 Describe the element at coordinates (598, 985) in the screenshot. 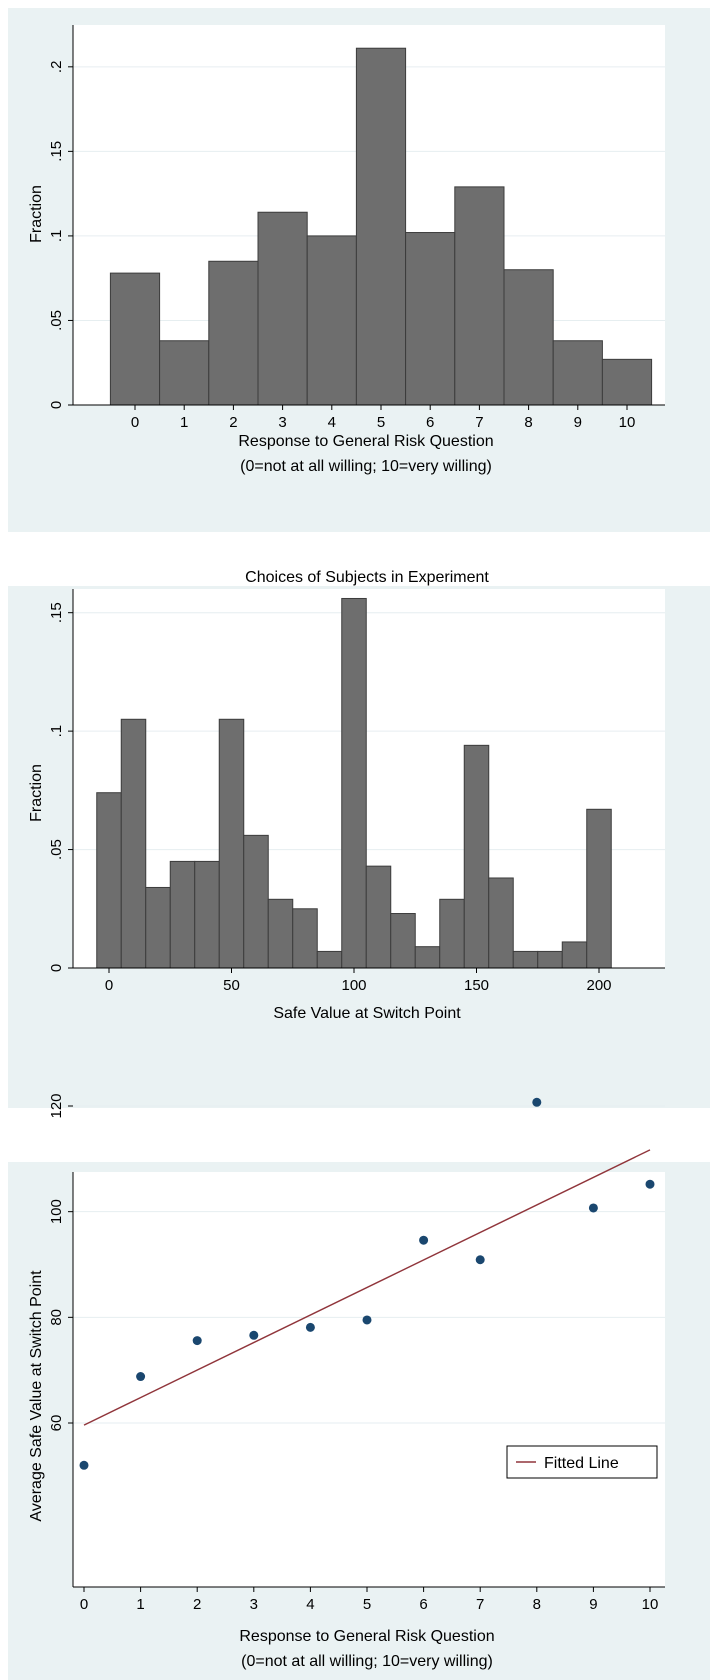

I see `x-tick-label: 200` at that location.